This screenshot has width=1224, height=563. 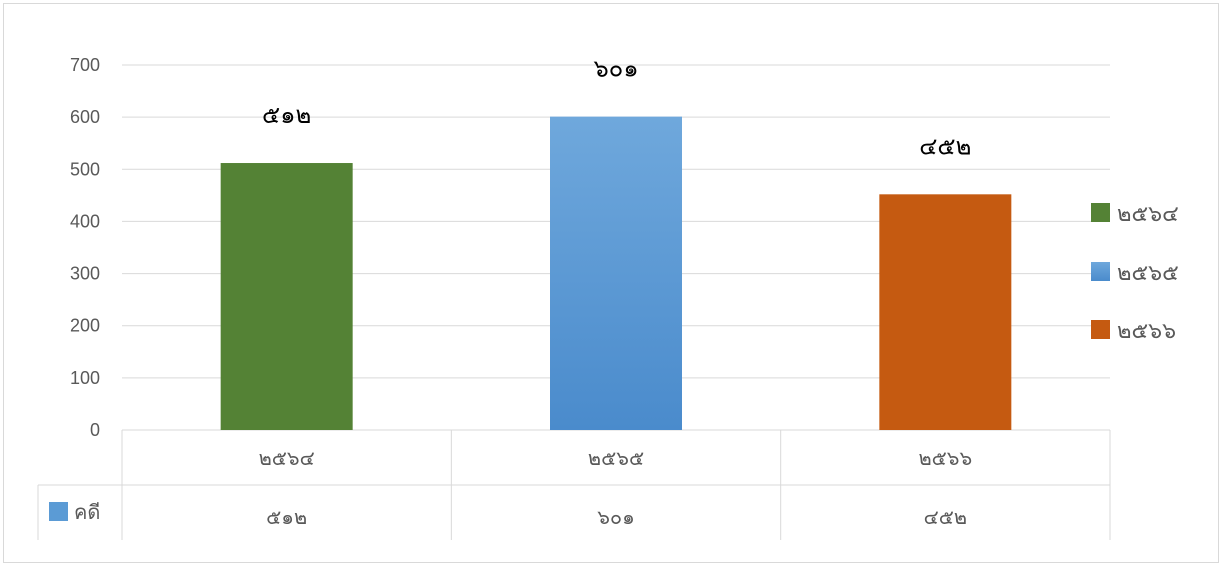 I want to click on table-row-name: คดี, so click(x=87, y=512).